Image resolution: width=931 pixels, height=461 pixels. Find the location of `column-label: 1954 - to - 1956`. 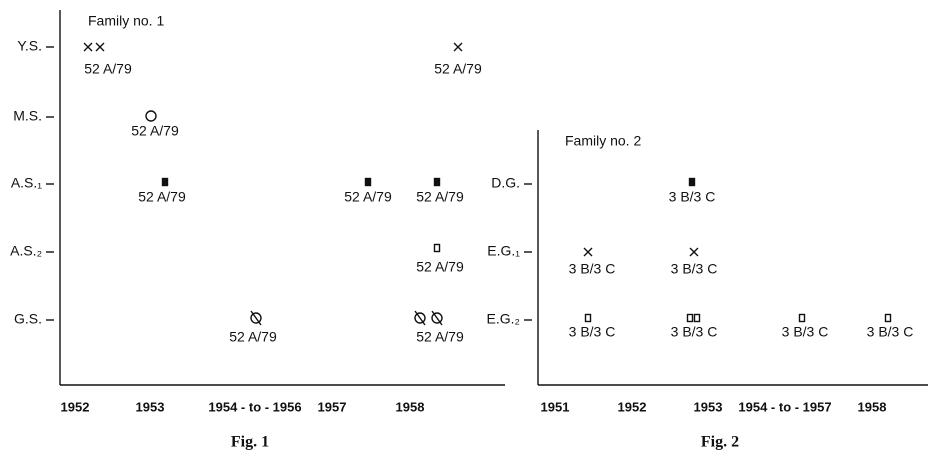

column-label: 1954 - to - 1956 is located at coordinates (254, 406).